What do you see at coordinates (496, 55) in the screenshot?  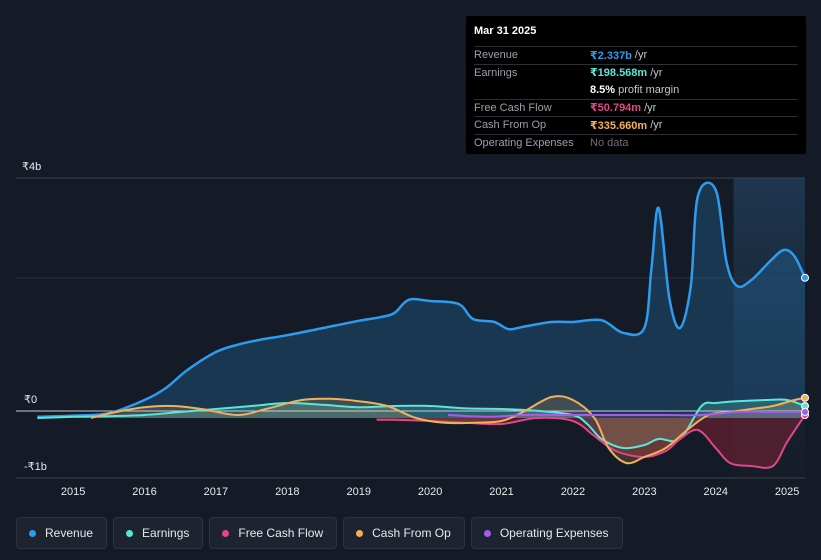 I see `tooltip-row-label: Revenue` at bounding box center [496, 55].